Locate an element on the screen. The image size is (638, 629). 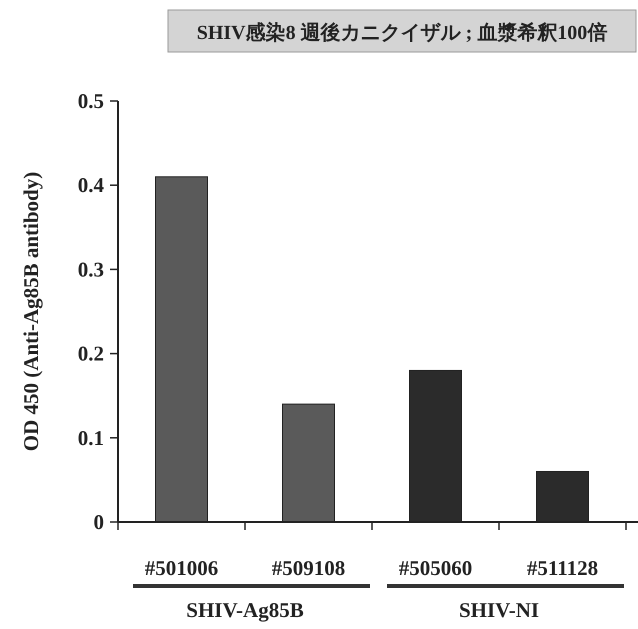
x-tick-label: #505060 is located at coordinates (435, 568).